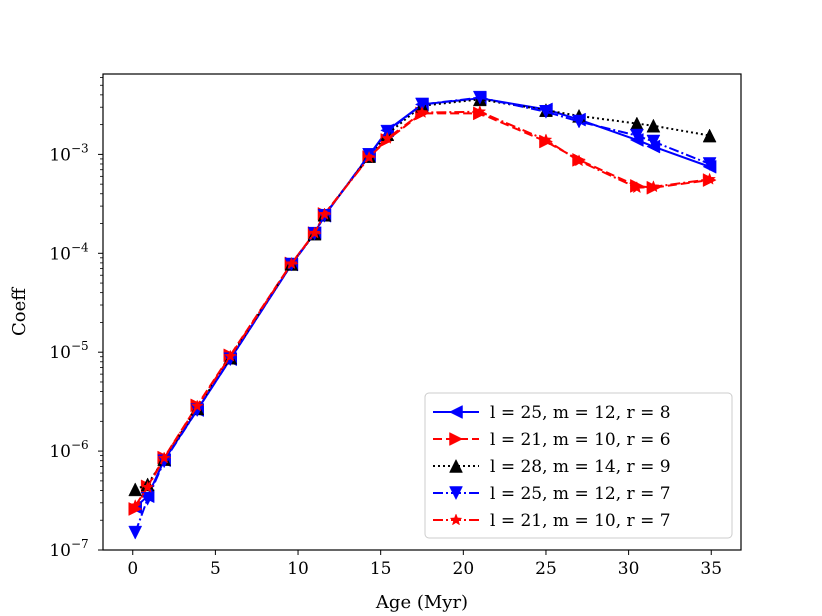  I want to click on legend-label: l = 21, m = 10, r = 6, so click(580, 440).